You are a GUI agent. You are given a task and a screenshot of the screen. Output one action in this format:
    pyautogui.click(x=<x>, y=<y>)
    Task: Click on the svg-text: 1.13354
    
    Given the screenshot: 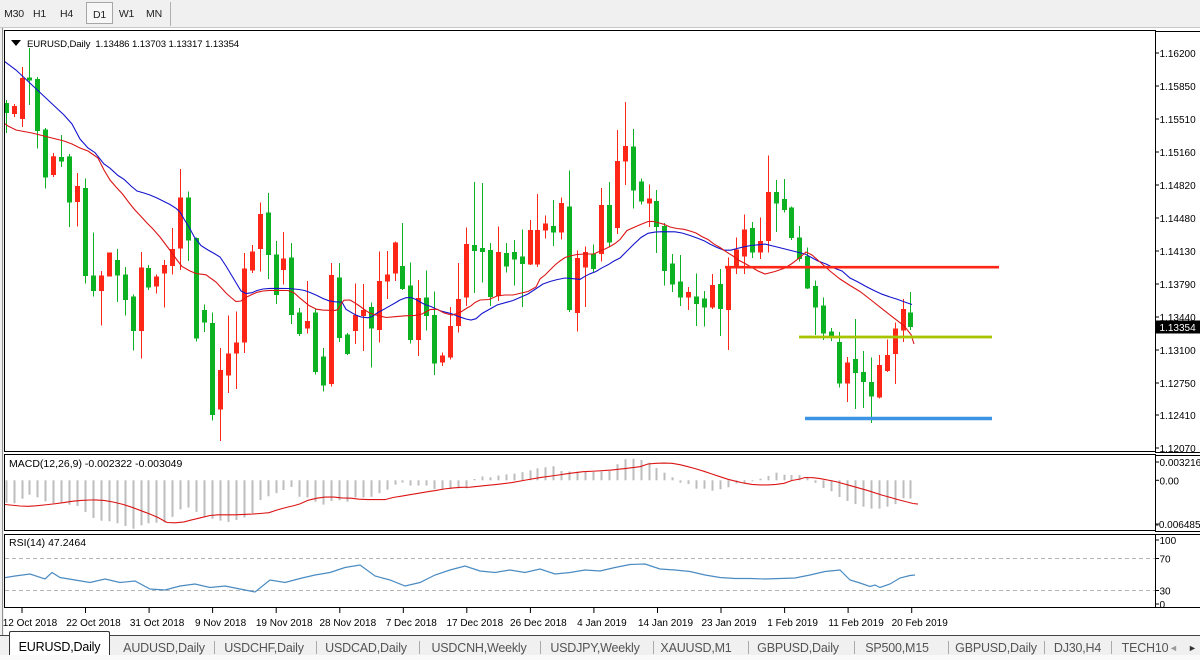 What is the action you would take?
    pyautogui.click(x=1178, y=328)
    